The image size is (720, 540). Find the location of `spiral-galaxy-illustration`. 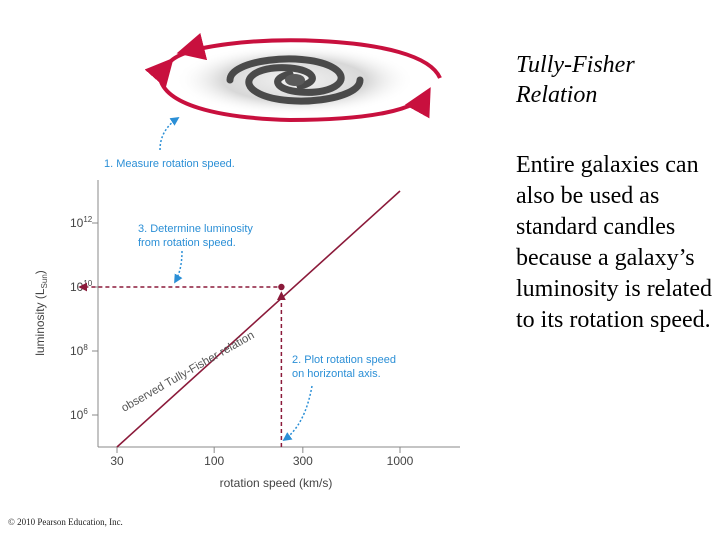

spiral-galaxy-illustration is located at coordinates (293, 77).